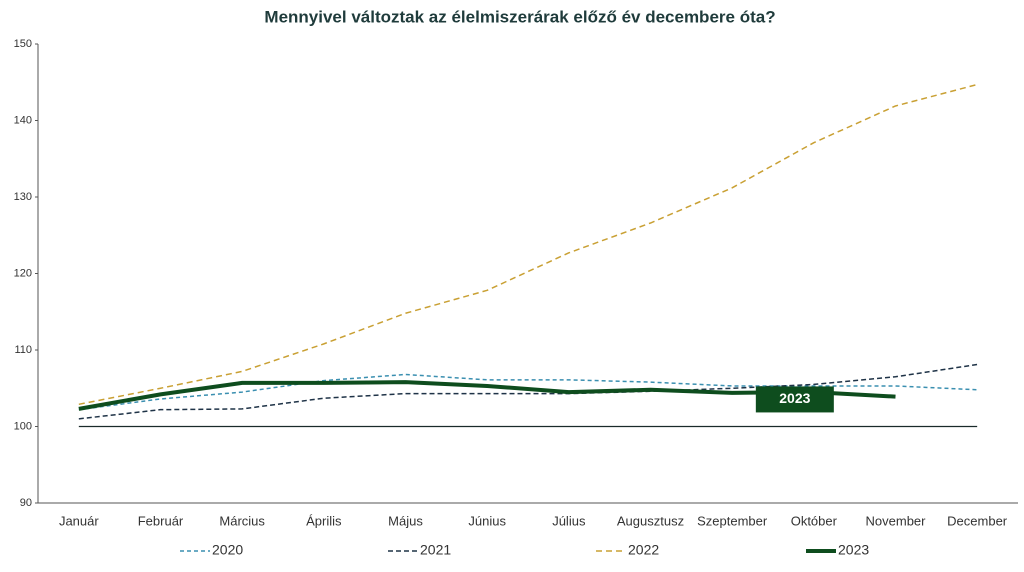 The height and width of the screenshot is (572, 1024). I want to click on x-tick-label: Július, so click(569, 520).